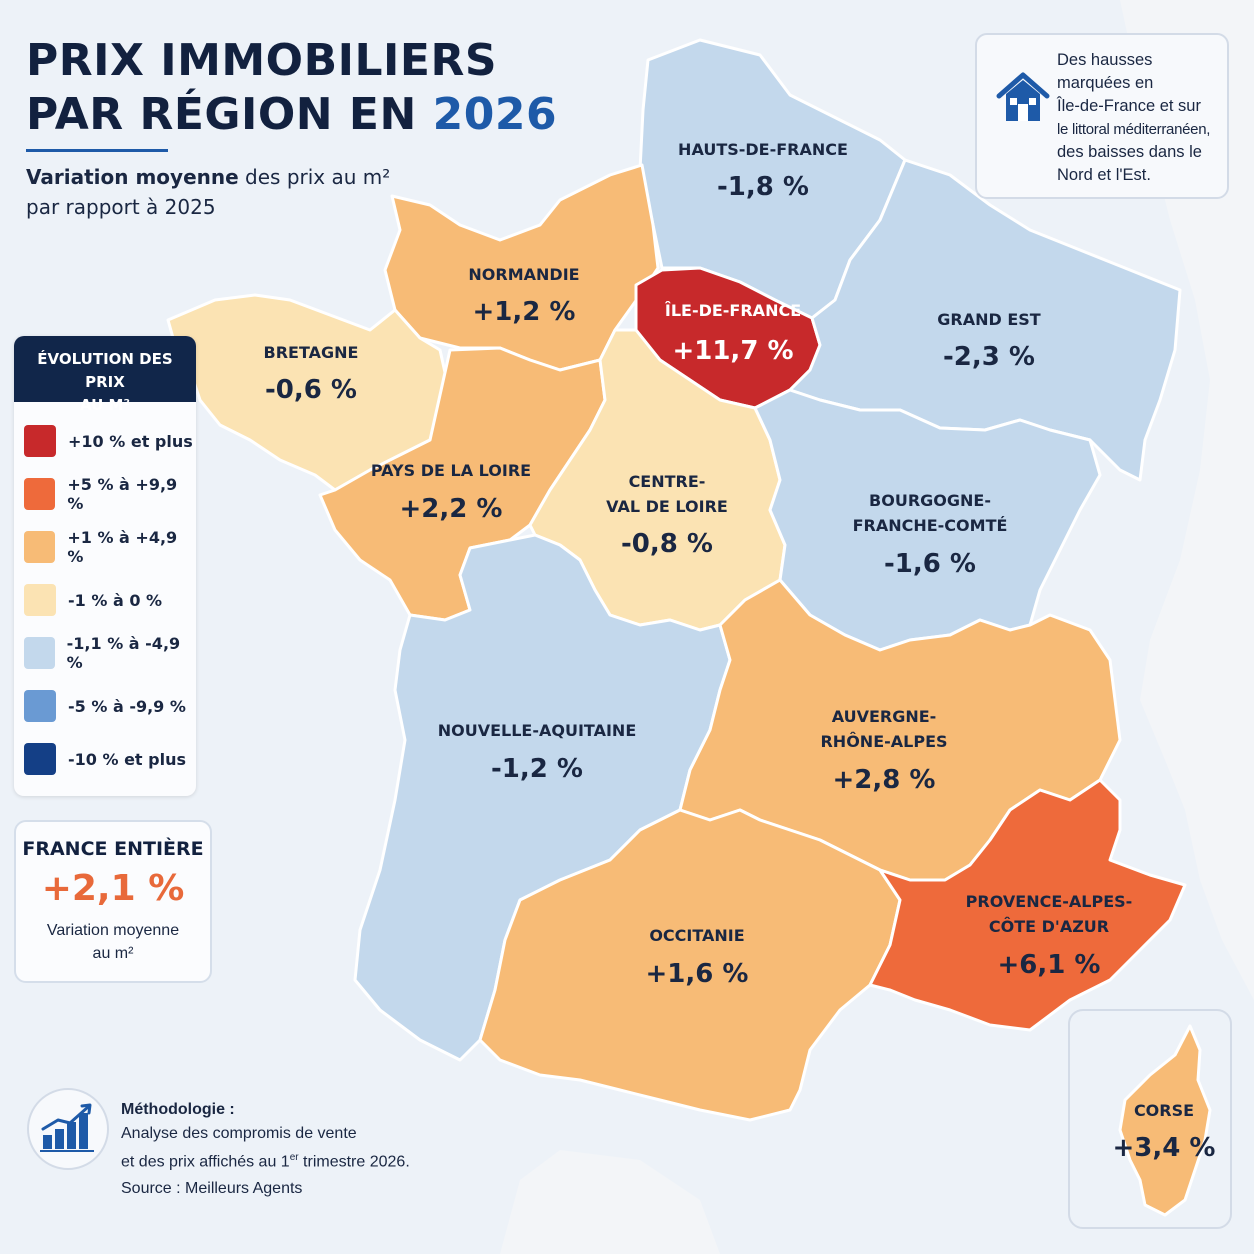 Image resolution: width=1254 pixels, height=1254 pixels. I want to click on page-title: PRIX IMMOBILIERS PAR RÉGION EN 2026, so click(291, 88).